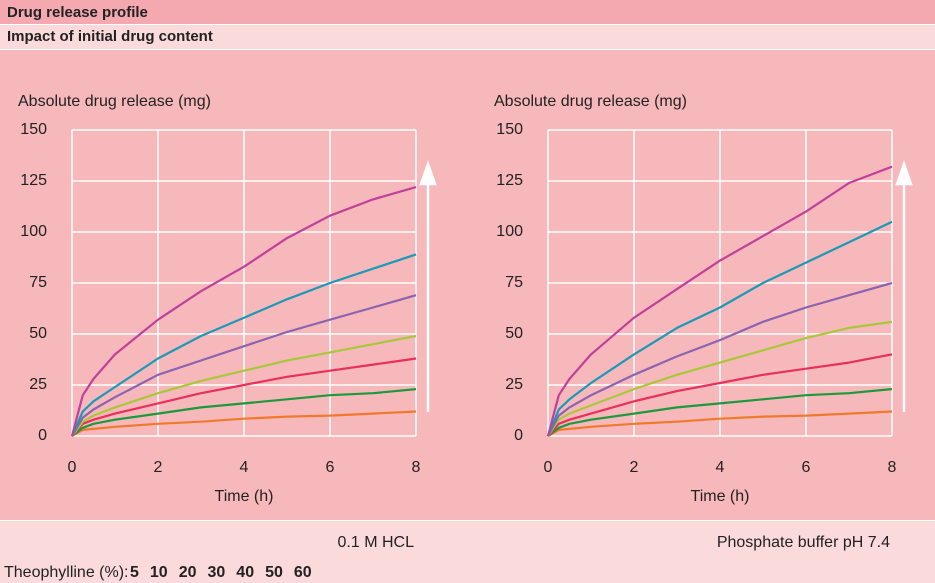 Image resolution: width=935 pixels, height=583 pixels. What do you see at coordinates (110, 36) in the screenshot?
I see `page-subtitle: Impact of initial drug content` at bounding box center [110, 36].